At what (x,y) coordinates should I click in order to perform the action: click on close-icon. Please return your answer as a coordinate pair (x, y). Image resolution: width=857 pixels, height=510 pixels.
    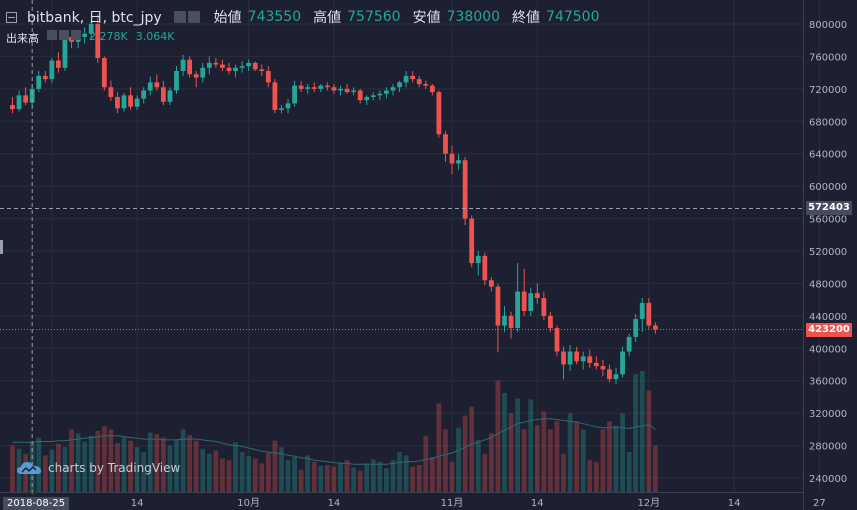
    Looking at the image, I should click on (193, 17).